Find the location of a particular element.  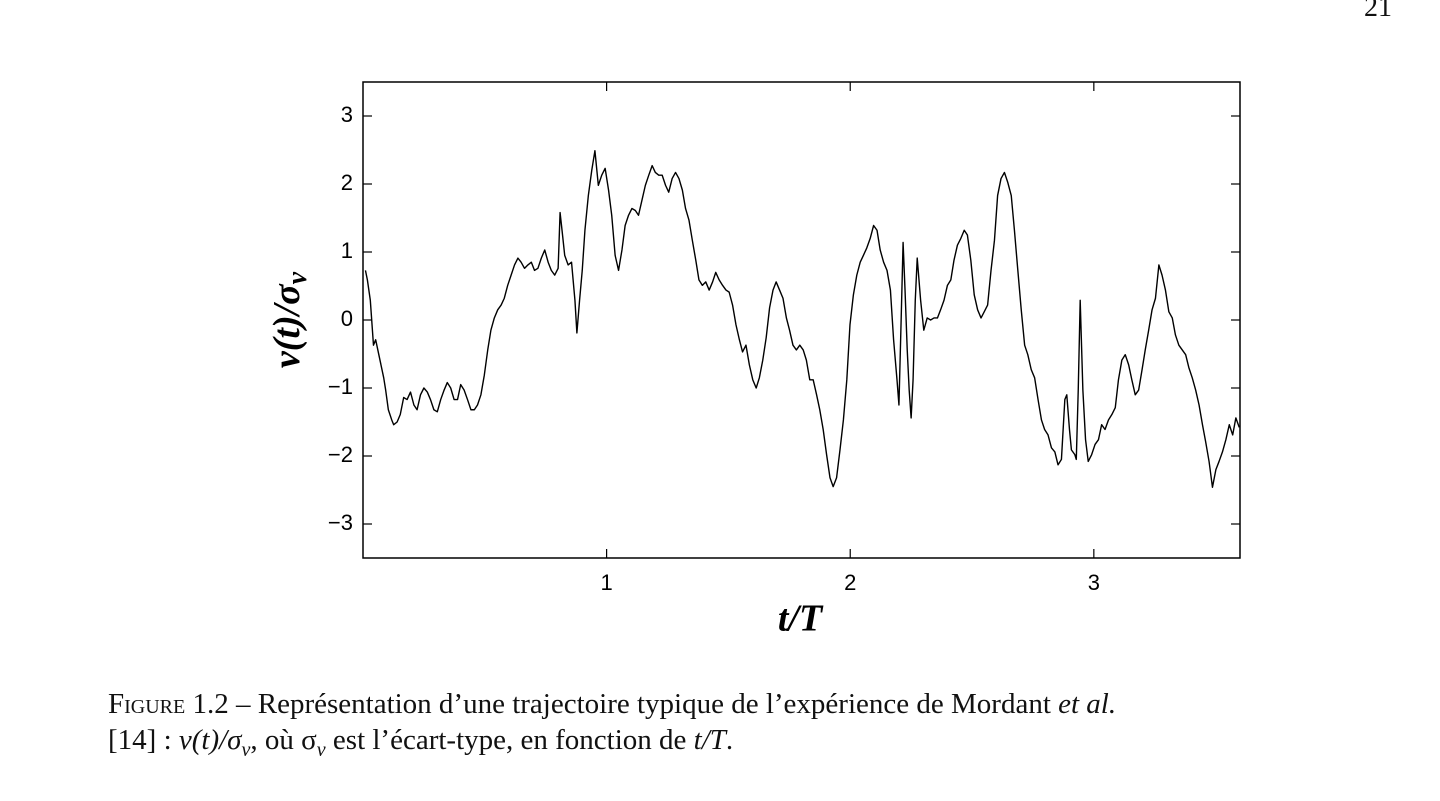

caption-math: v(t)/σ is located at coordinates (210, 740).